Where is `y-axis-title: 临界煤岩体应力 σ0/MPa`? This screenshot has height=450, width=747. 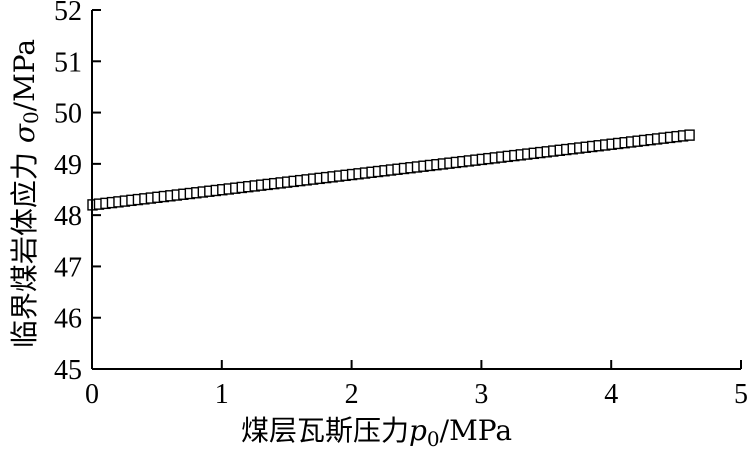 y-axis-title: 临界煤岩体应力 σ0/MPa is located at coordinates (25, 193).